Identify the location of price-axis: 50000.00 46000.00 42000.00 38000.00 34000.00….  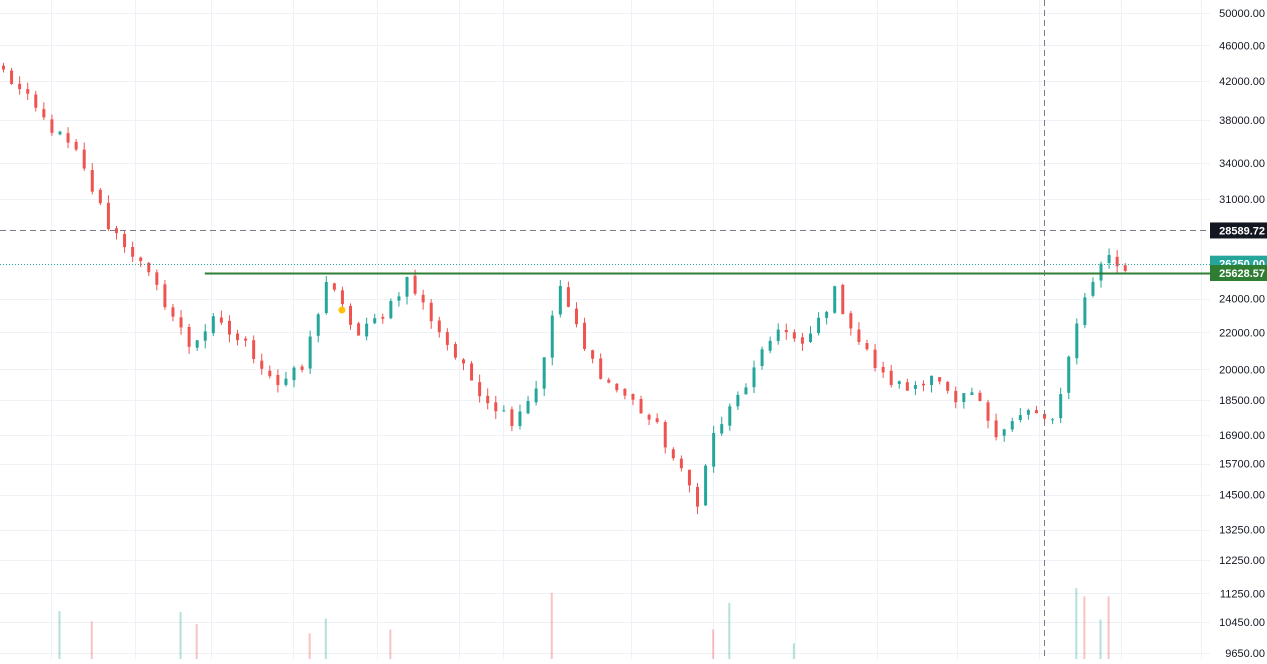
(1238, 334).